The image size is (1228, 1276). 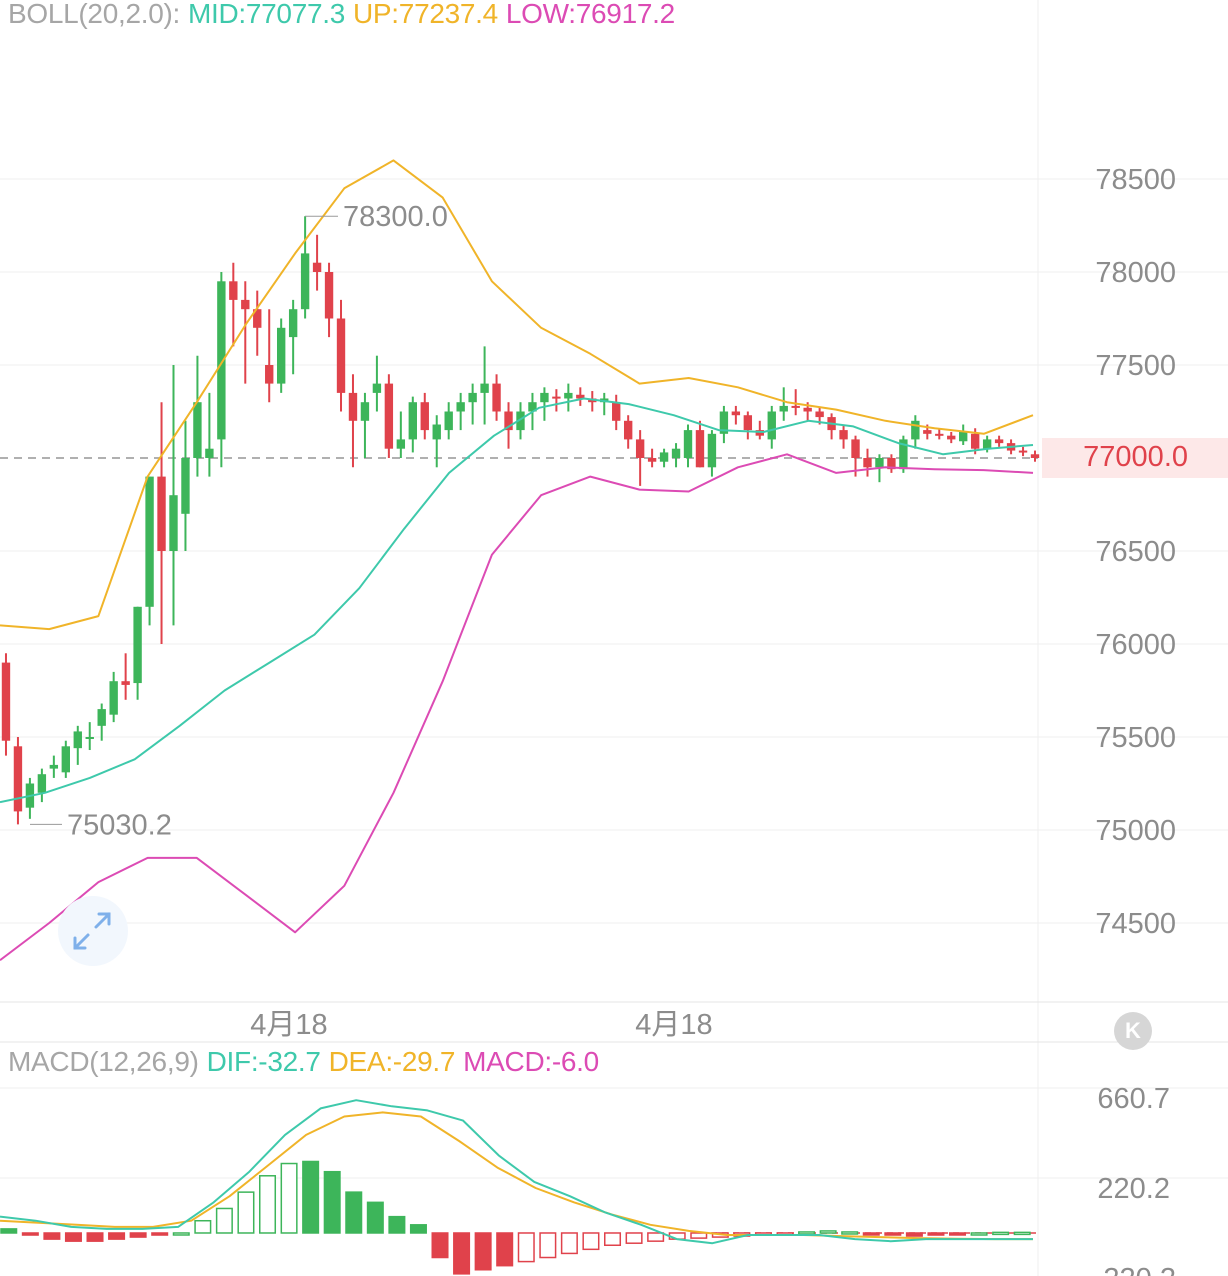 I want to click on low-annotation: 75030.2, so click(x=119, y=825).